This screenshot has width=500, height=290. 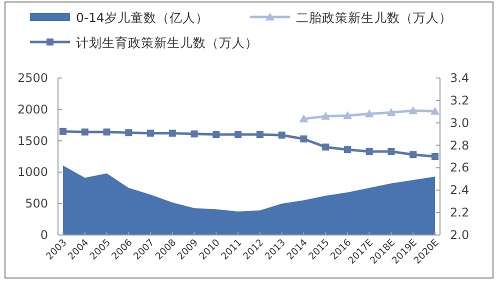 What do you see at coordinates (142, 17) in the screenshot?
I see `legend-label: 0-14岁儿童数（亿人）` at bounding box center [142, 17].